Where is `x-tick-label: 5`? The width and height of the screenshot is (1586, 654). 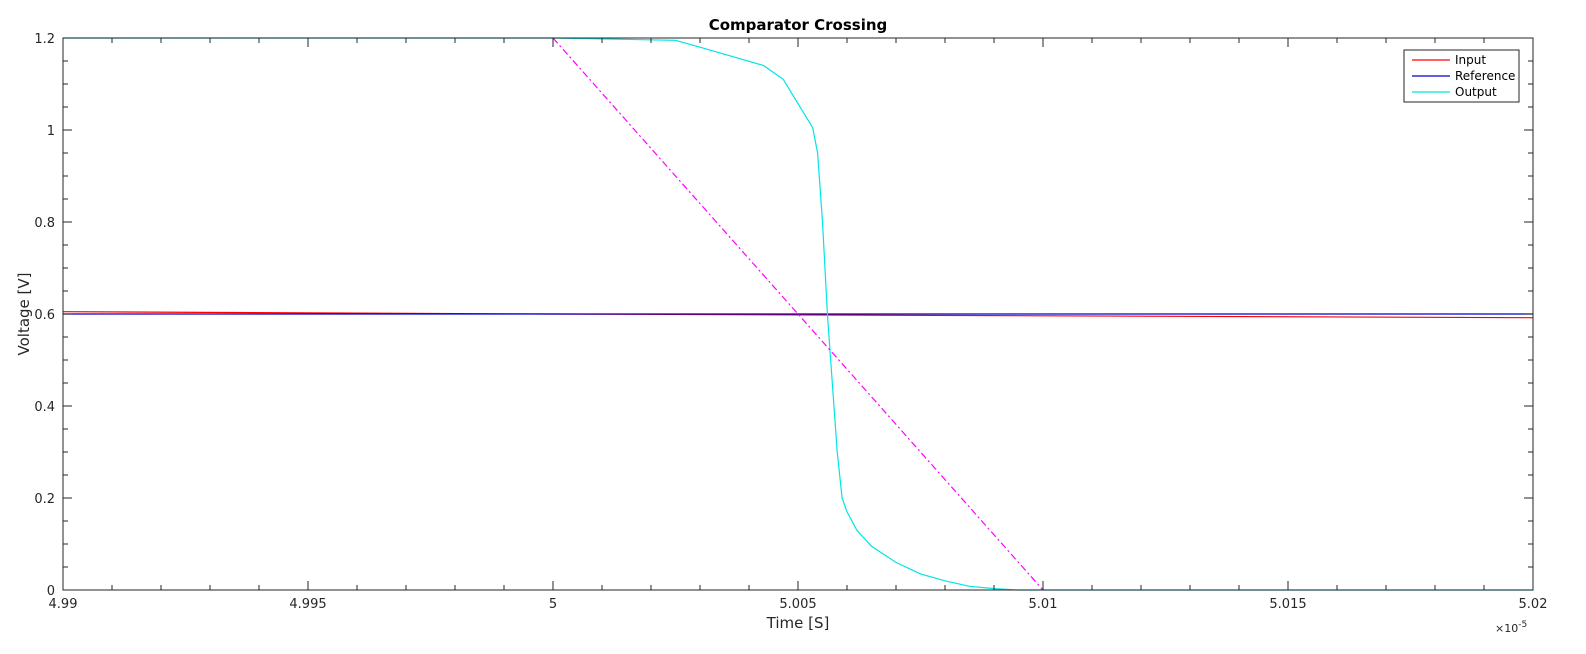 x-tick-label: 5 is located at coordinates (553, 604).